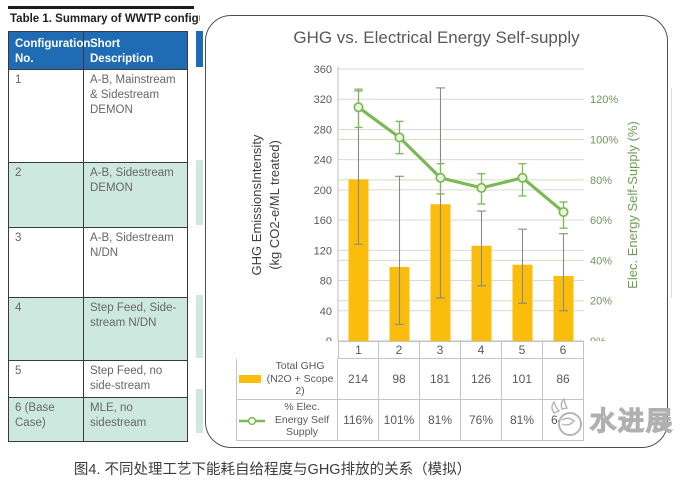 This screenshot has width=680, height=502. What do you see at coordinates (563, 379) in the screenshot?
I see `ghg-value: 86` at bounding box center [563, 379].